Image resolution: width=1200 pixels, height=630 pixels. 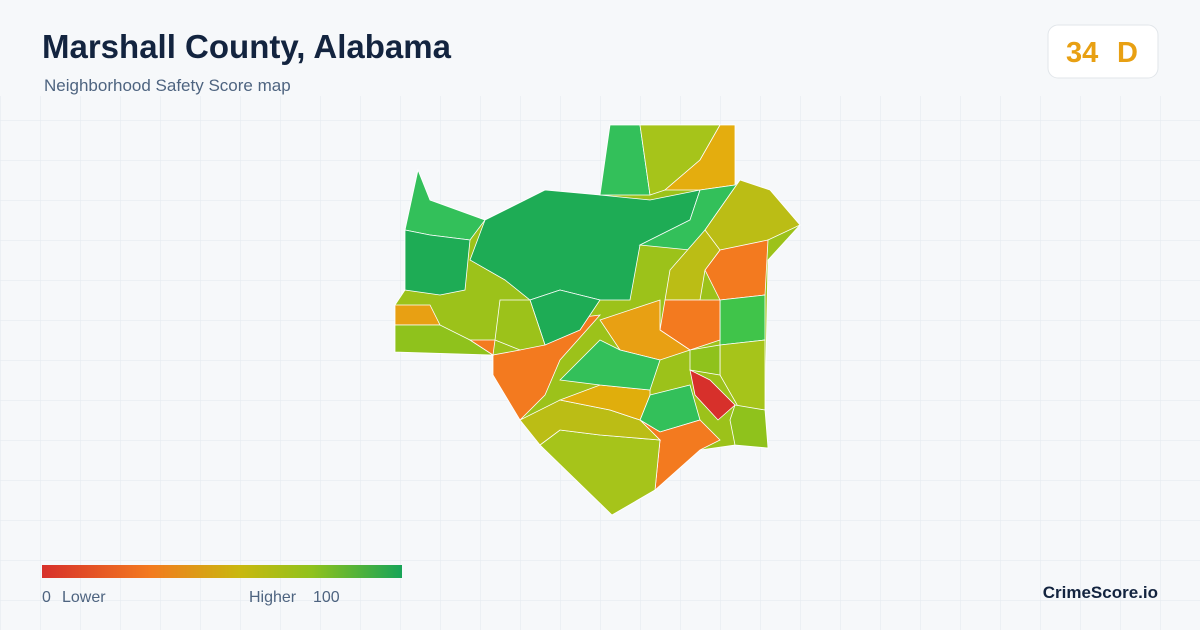 I want to click on score-value: 34, so click(x=1082, y=53).